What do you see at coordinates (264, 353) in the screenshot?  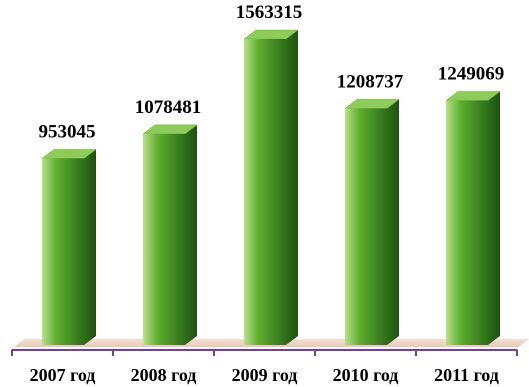 I see `axis-ticks-group` at bounding box center [264, 353].